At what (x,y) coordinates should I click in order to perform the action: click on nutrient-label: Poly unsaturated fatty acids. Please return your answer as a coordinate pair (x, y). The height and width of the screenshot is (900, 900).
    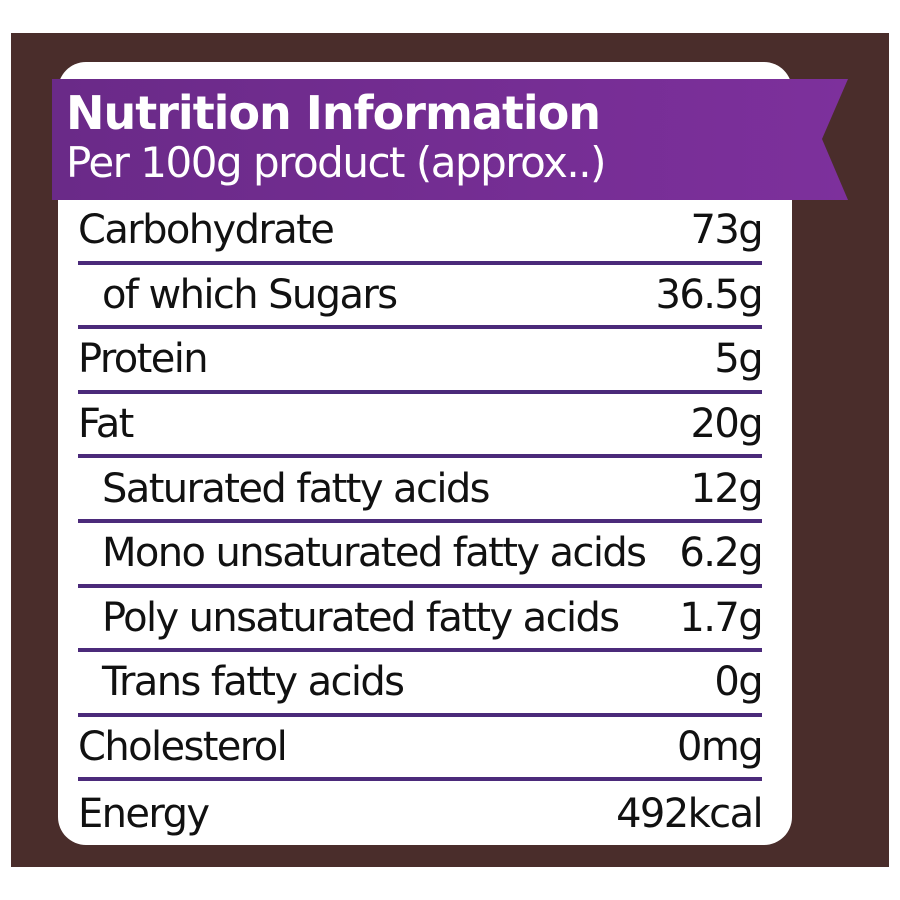
    Looking at the image, I should click on (361, 617).